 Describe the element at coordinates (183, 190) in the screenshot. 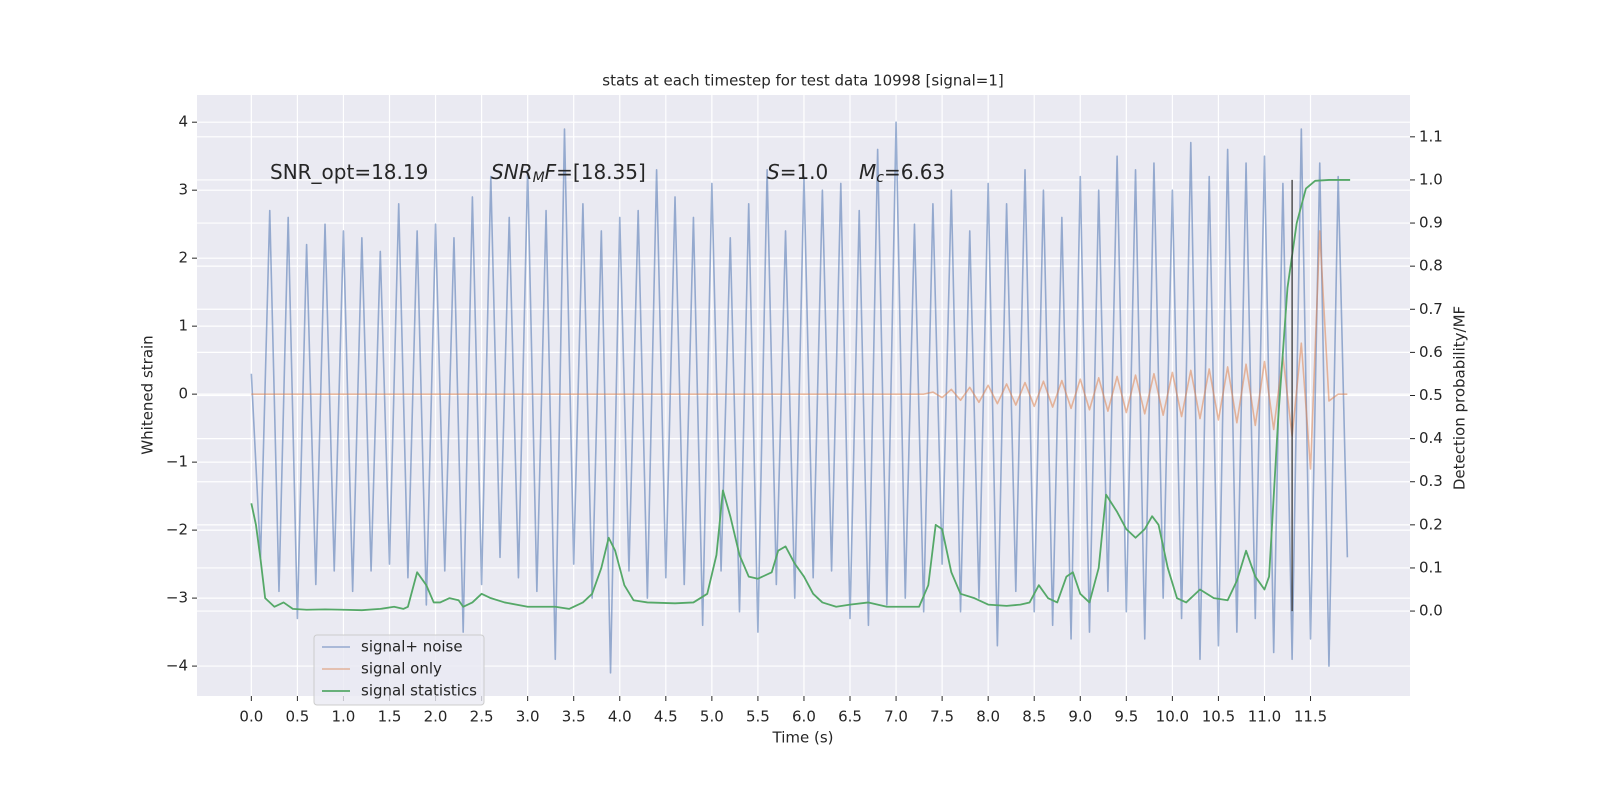

I see `y-tick-label: 3` at that location.